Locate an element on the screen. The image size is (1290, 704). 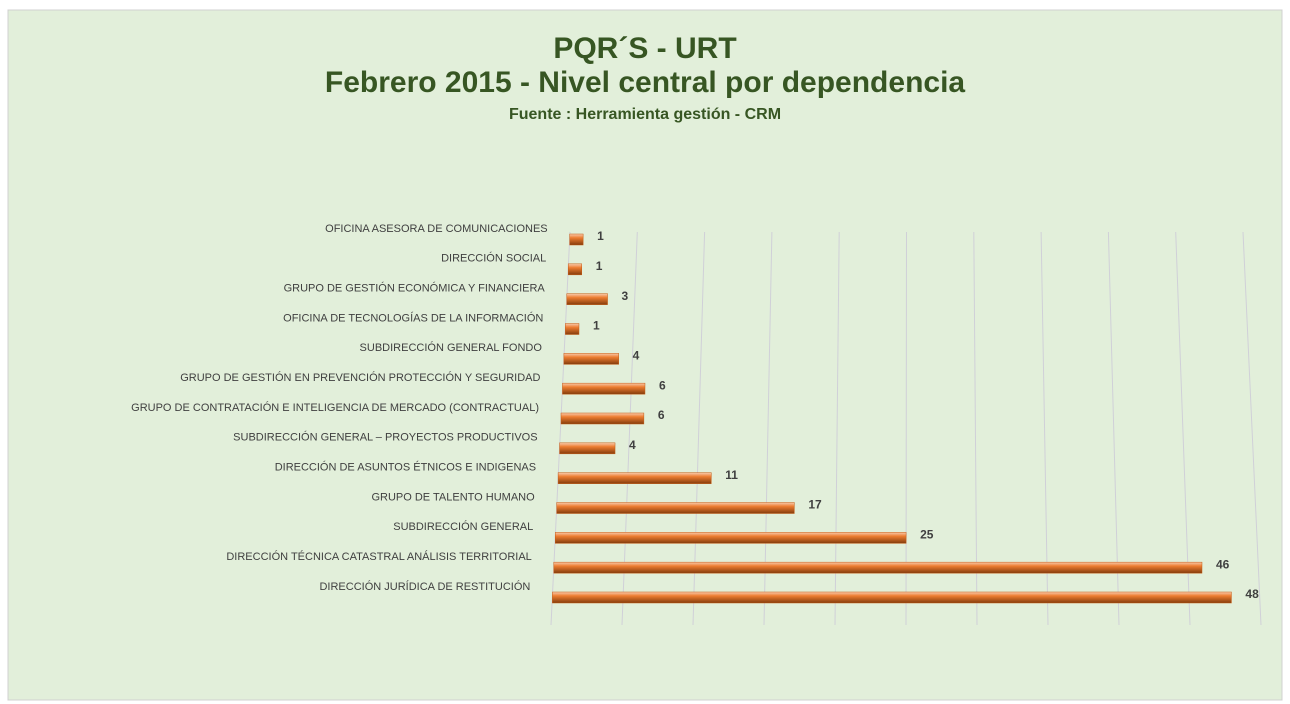
value-label: 25 is located at coordinates (927, 535).